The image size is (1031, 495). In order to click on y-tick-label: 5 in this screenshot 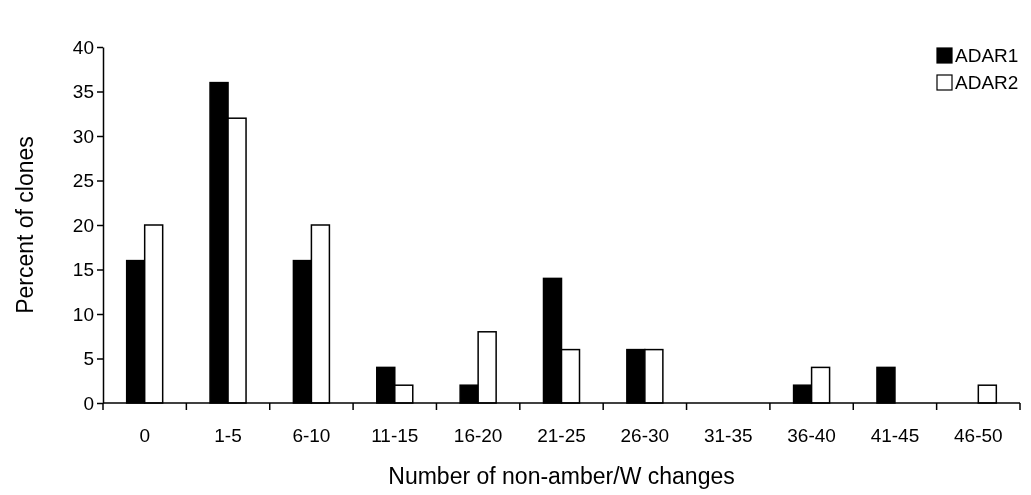, I will do `click(88, 359)`.